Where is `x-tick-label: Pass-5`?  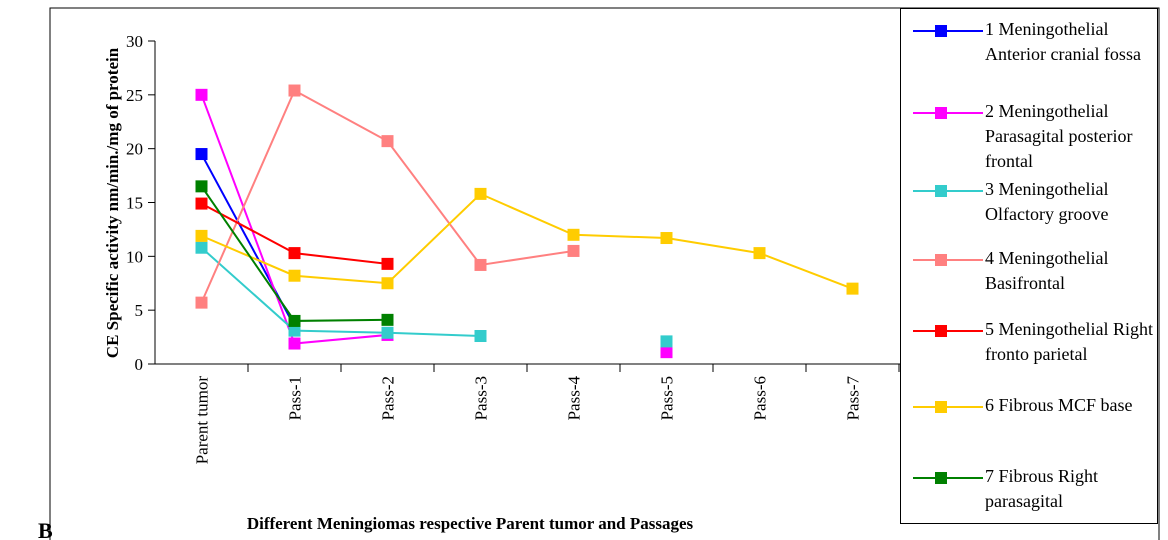
x-tick-label: Pass-5 is located at coordinates (667, 398).